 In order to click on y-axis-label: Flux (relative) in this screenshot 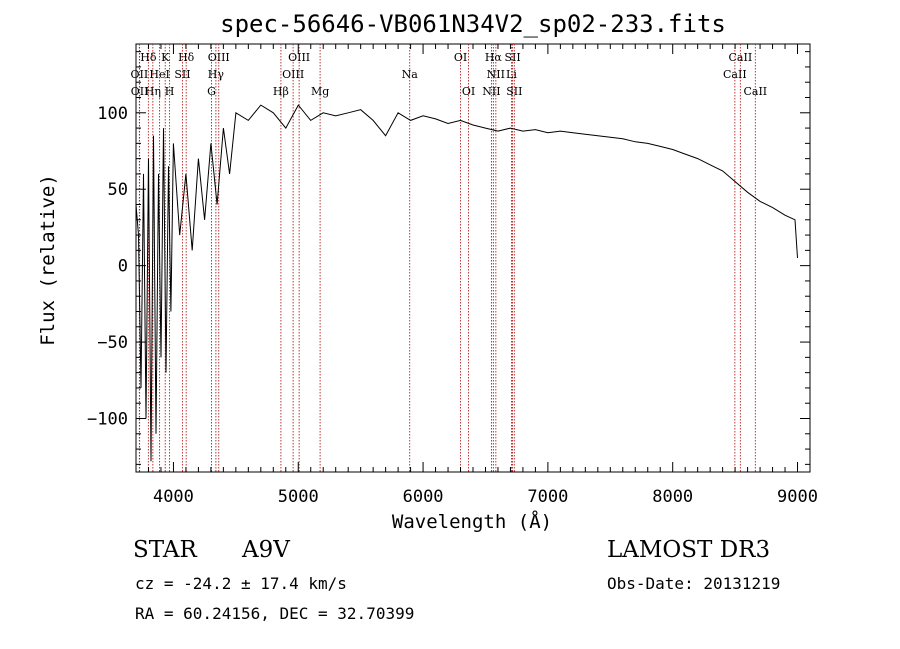, I will do `click(48, 260)`.